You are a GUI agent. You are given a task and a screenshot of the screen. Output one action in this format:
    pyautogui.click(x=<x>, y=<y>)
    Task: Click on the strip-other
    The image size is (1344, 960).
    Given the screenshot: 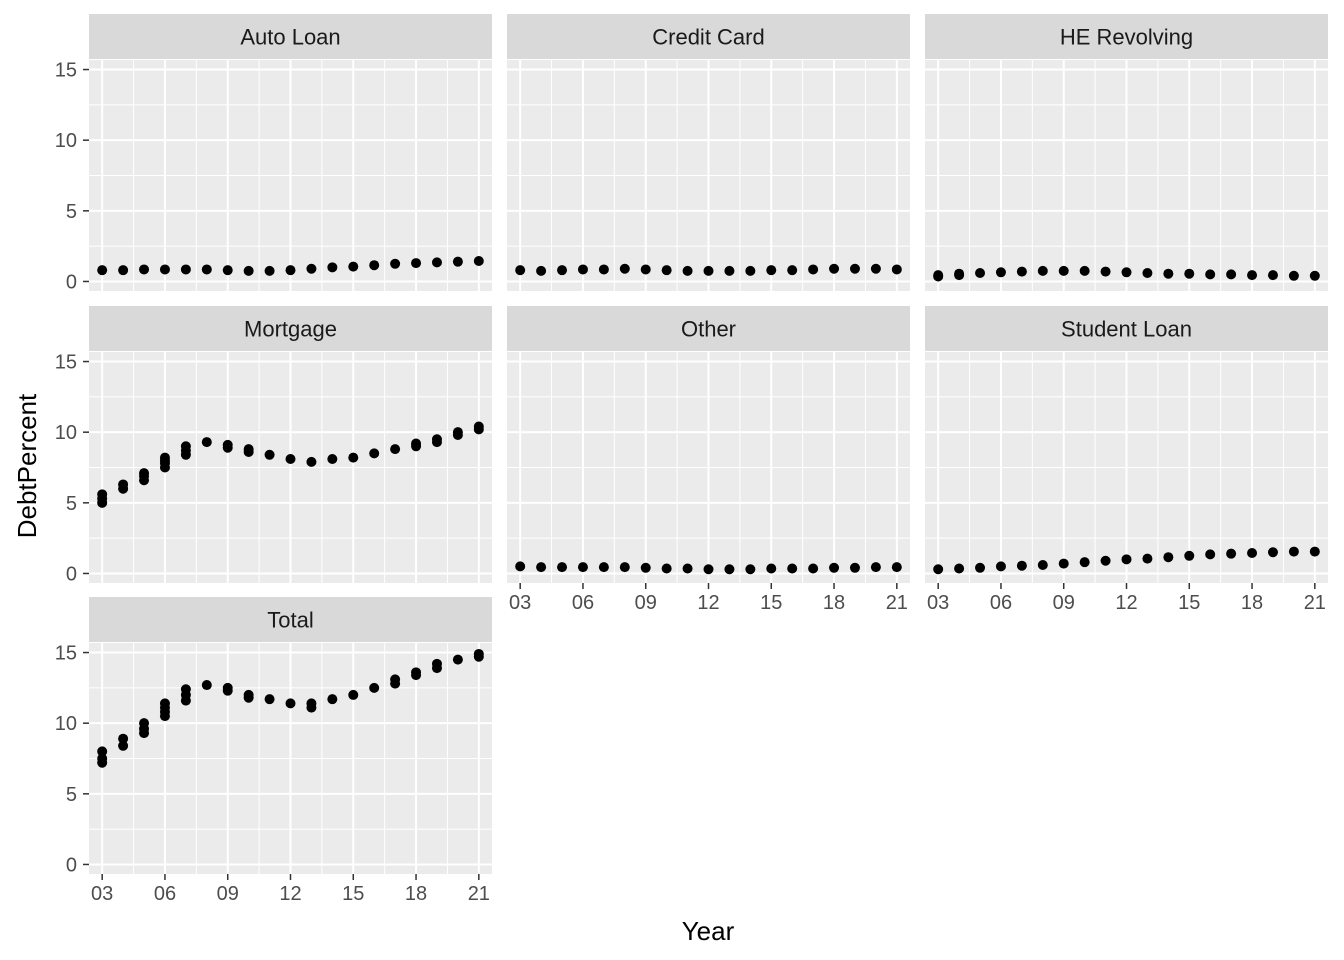 What is the action you would take?
    pyautogui.click(x=708, y=328)
    